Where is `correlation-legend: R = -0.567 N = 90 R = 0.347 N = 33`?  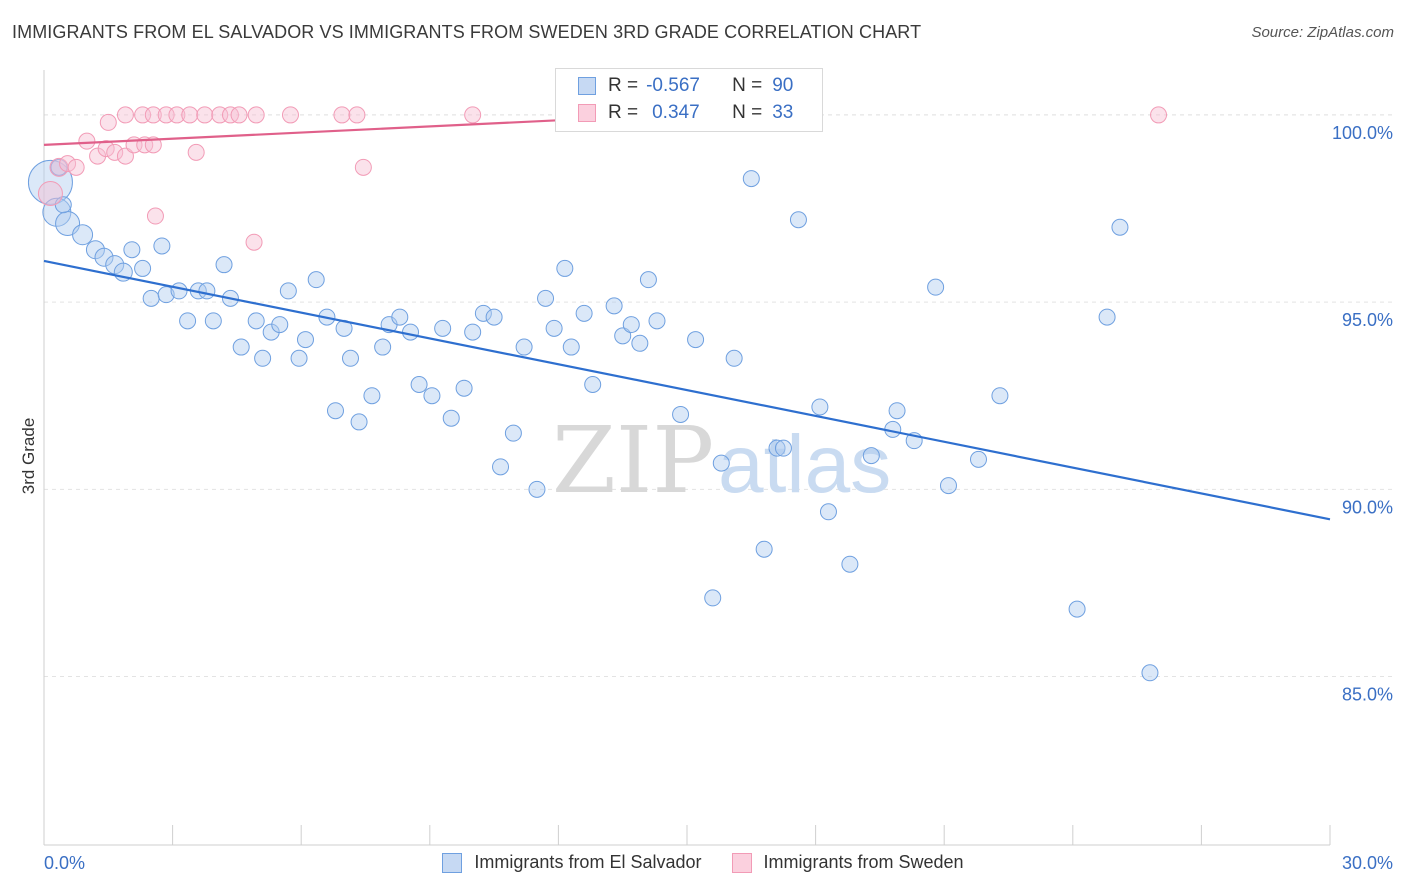
correlation-legend: R = -0.567 N = 90 R = 0.347 N = 33 is located at coordinates (689, 100).